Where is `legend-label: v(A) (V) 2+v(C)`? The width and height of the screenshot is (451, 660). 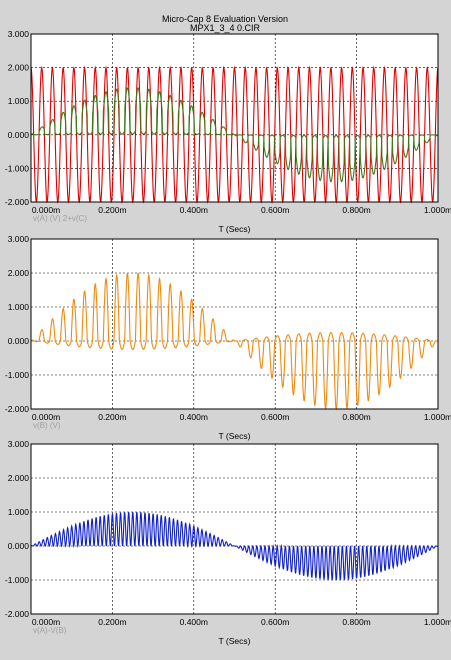 legend-label: v(A) (V) 2+v(C) is located at coordinates (60, 218).